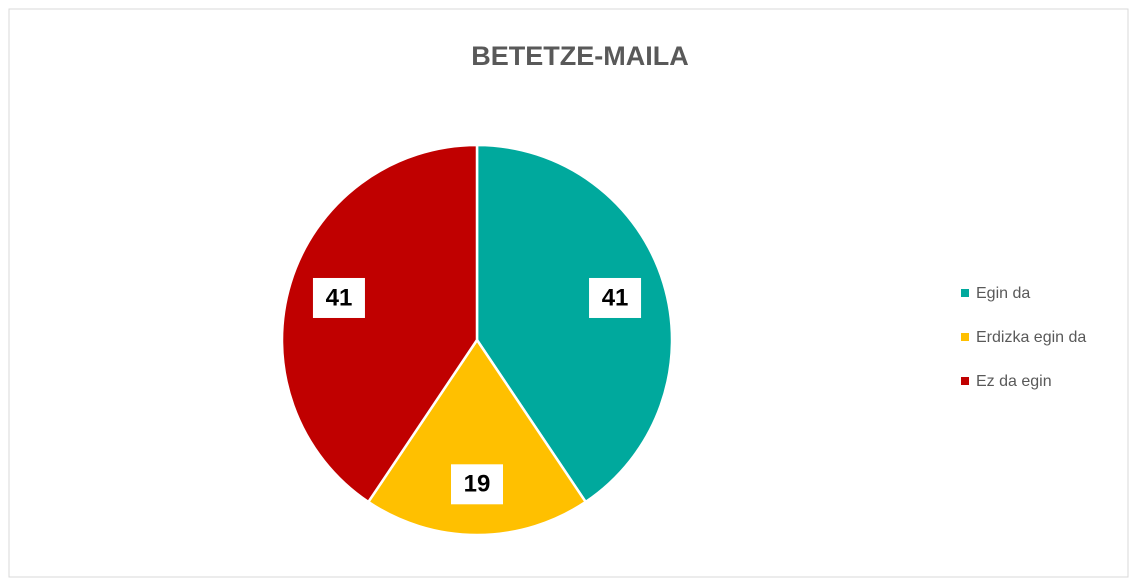  What do you see at coordinates (1003, 293) in the screenshot?
I see `legend-label: Egin da` at bounding box center [1003, 293].